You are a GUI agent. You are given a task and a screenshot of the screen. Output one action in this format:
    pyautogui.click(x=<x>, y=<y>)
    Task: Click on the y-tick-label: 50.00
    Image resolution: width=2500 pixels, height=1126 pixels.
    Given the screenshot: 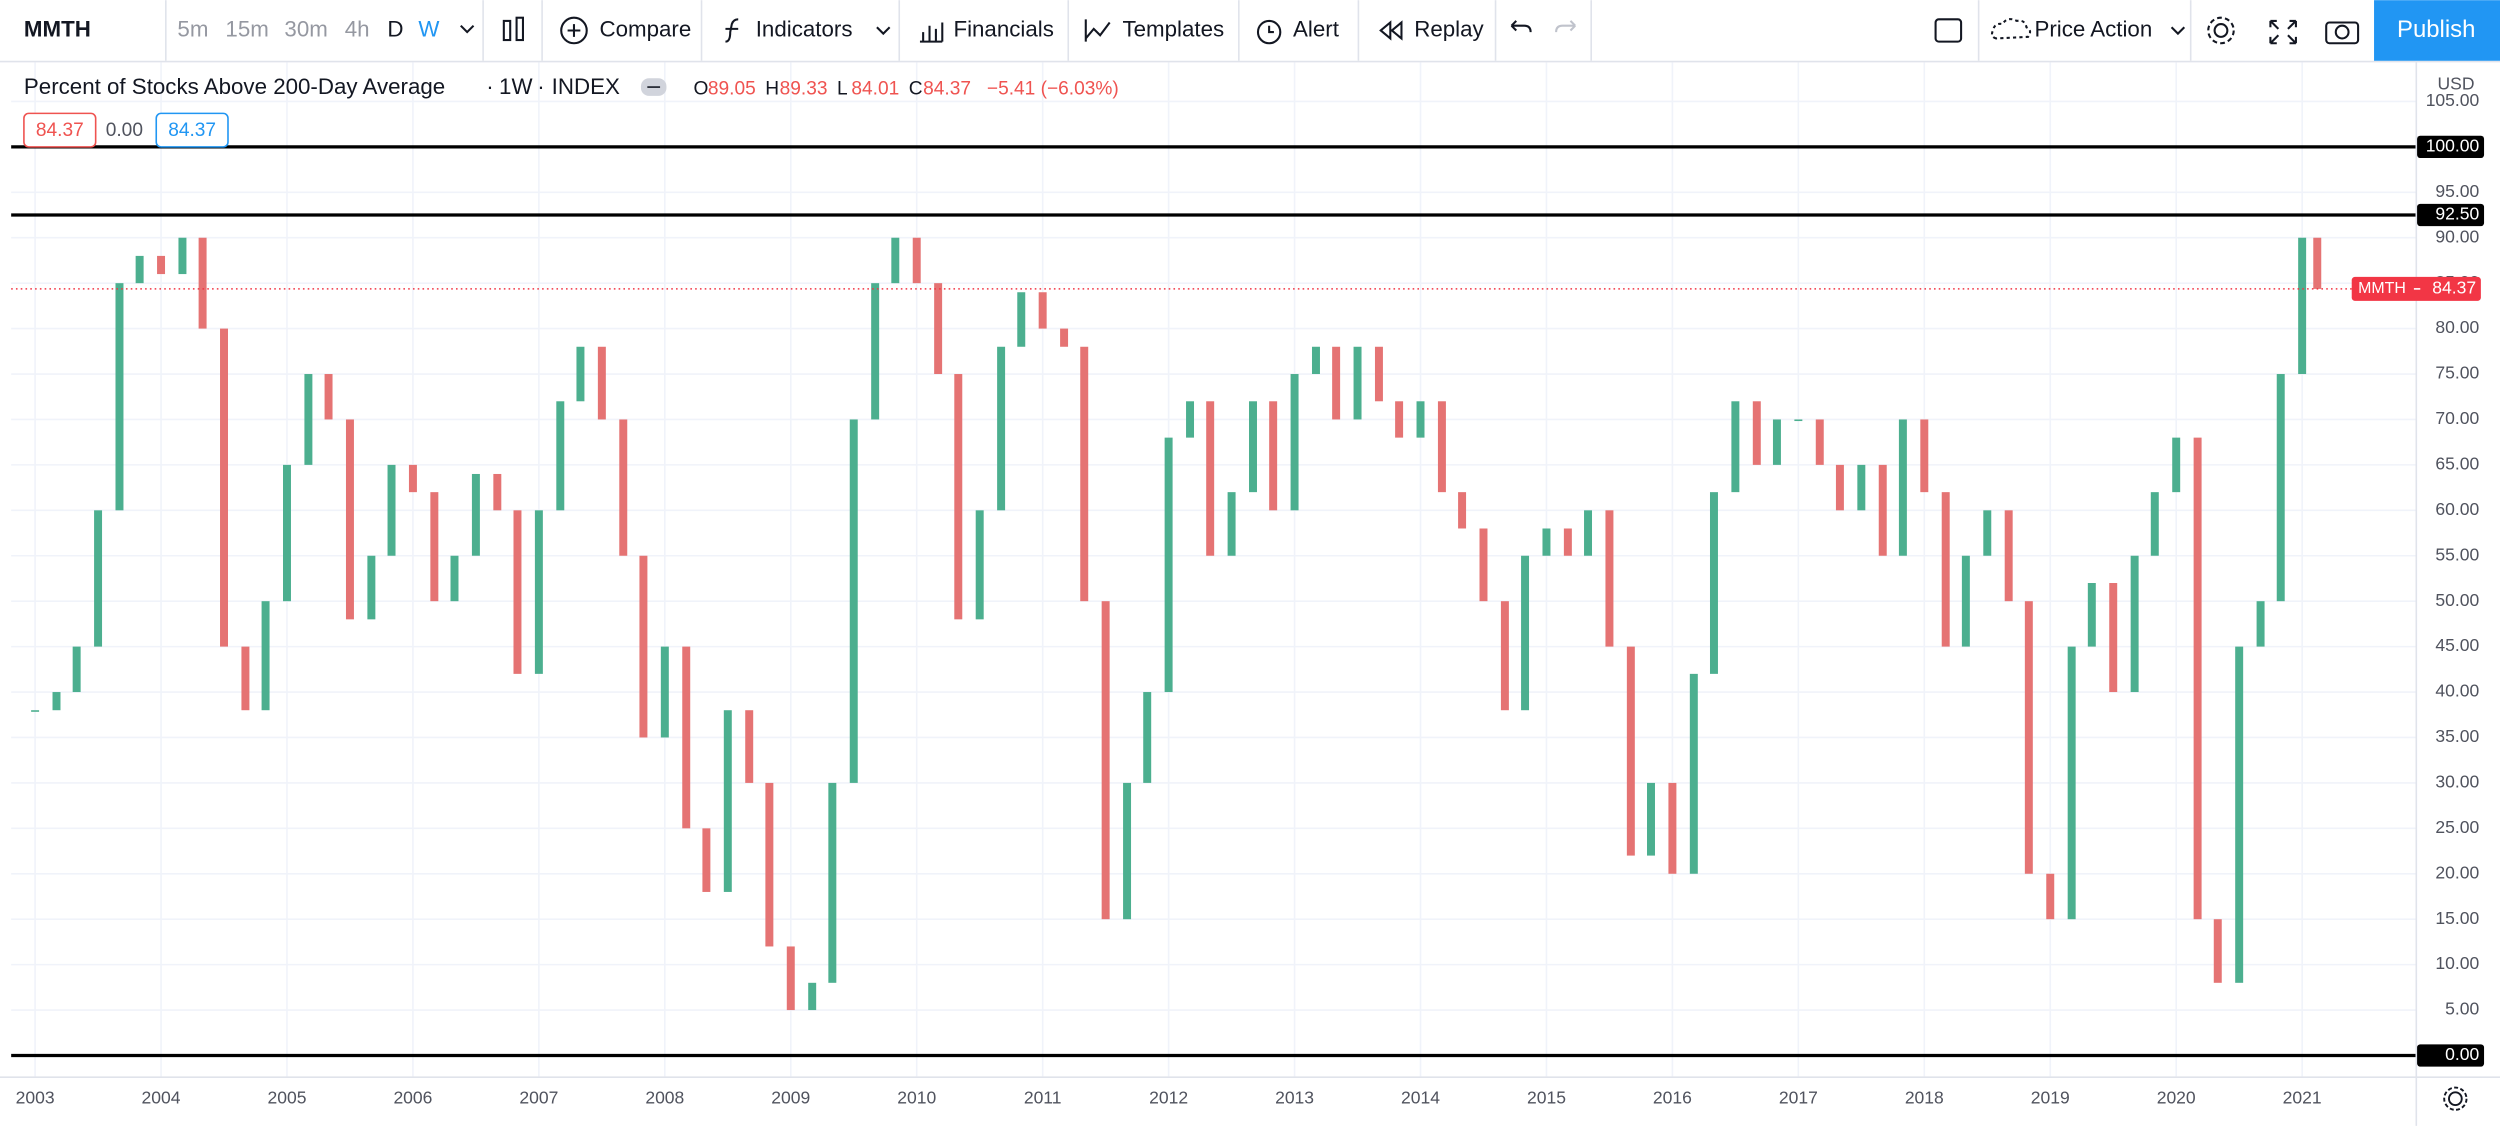 What is the action you would take?
    pyautogui.click(x=2457, y=600)
    